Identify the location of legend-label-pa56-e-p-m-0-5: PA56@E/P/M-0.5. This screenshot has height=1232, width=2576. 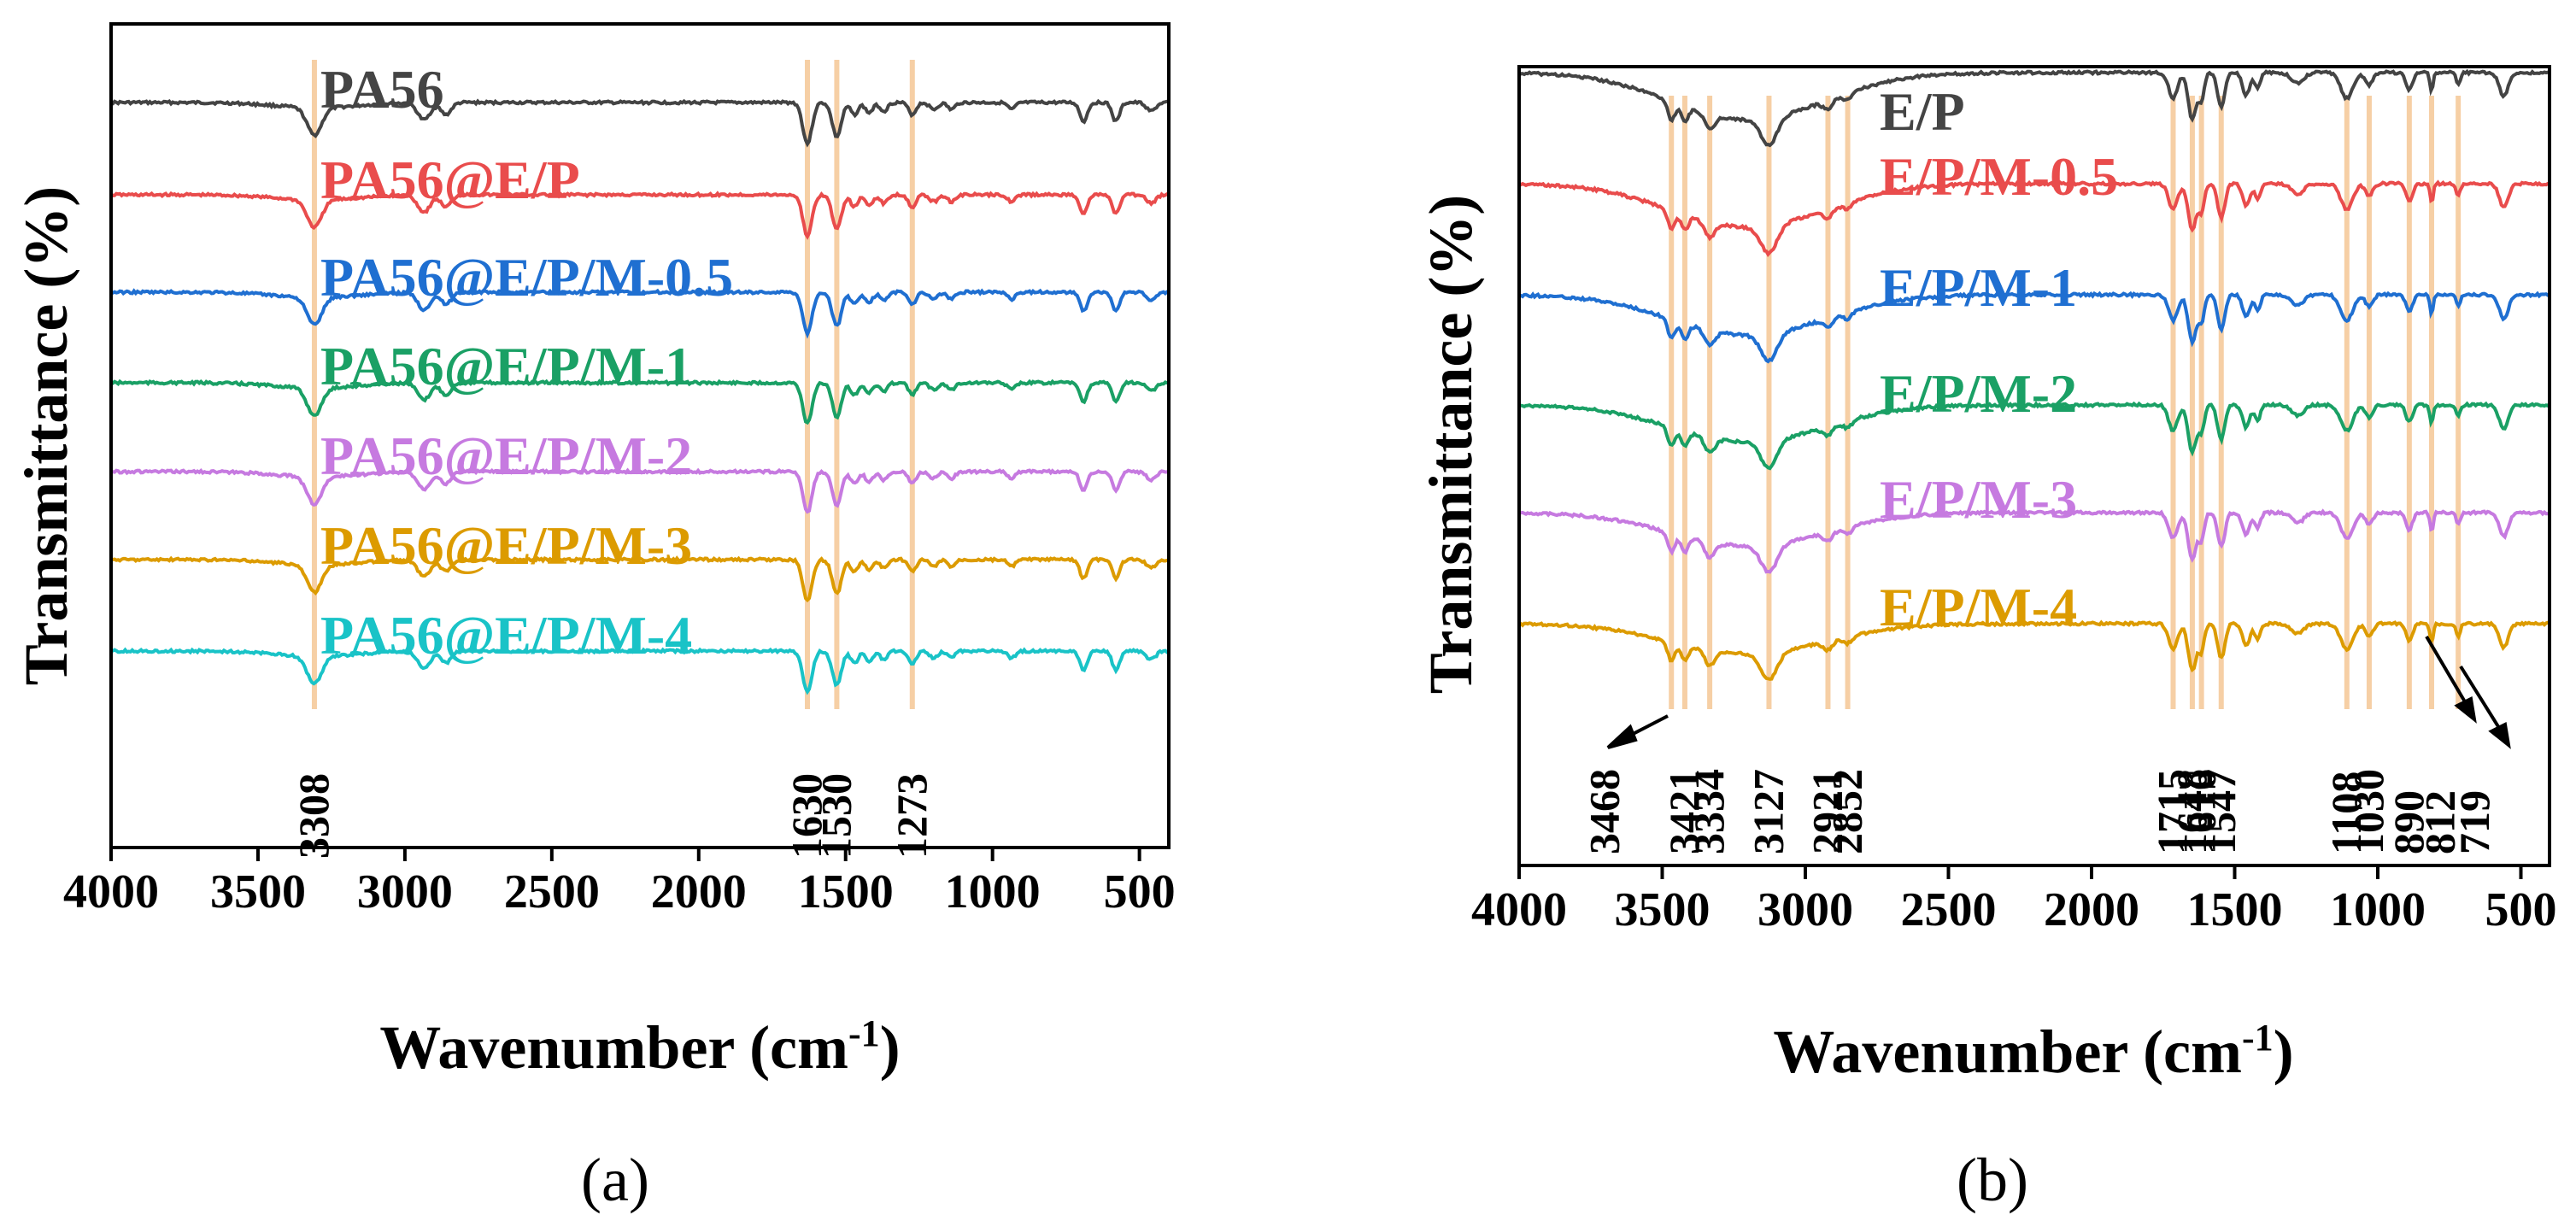
(526, 277).